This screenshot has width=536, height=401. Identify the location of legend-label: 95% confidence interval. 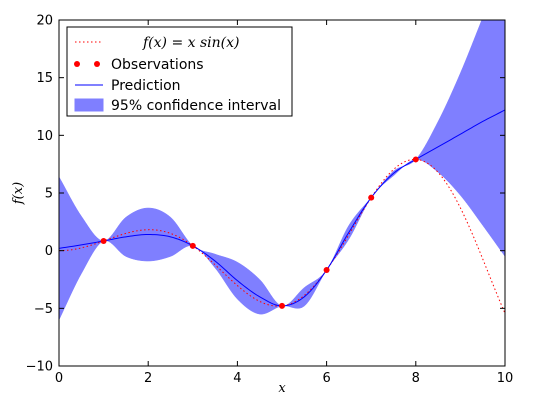
(196, 106).